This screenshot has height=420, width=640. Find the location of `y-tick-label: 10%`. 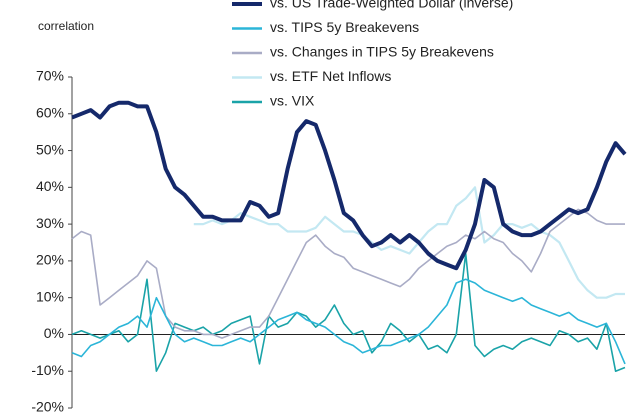

y-tick-label: 10% is located at coordinates (50, 296).